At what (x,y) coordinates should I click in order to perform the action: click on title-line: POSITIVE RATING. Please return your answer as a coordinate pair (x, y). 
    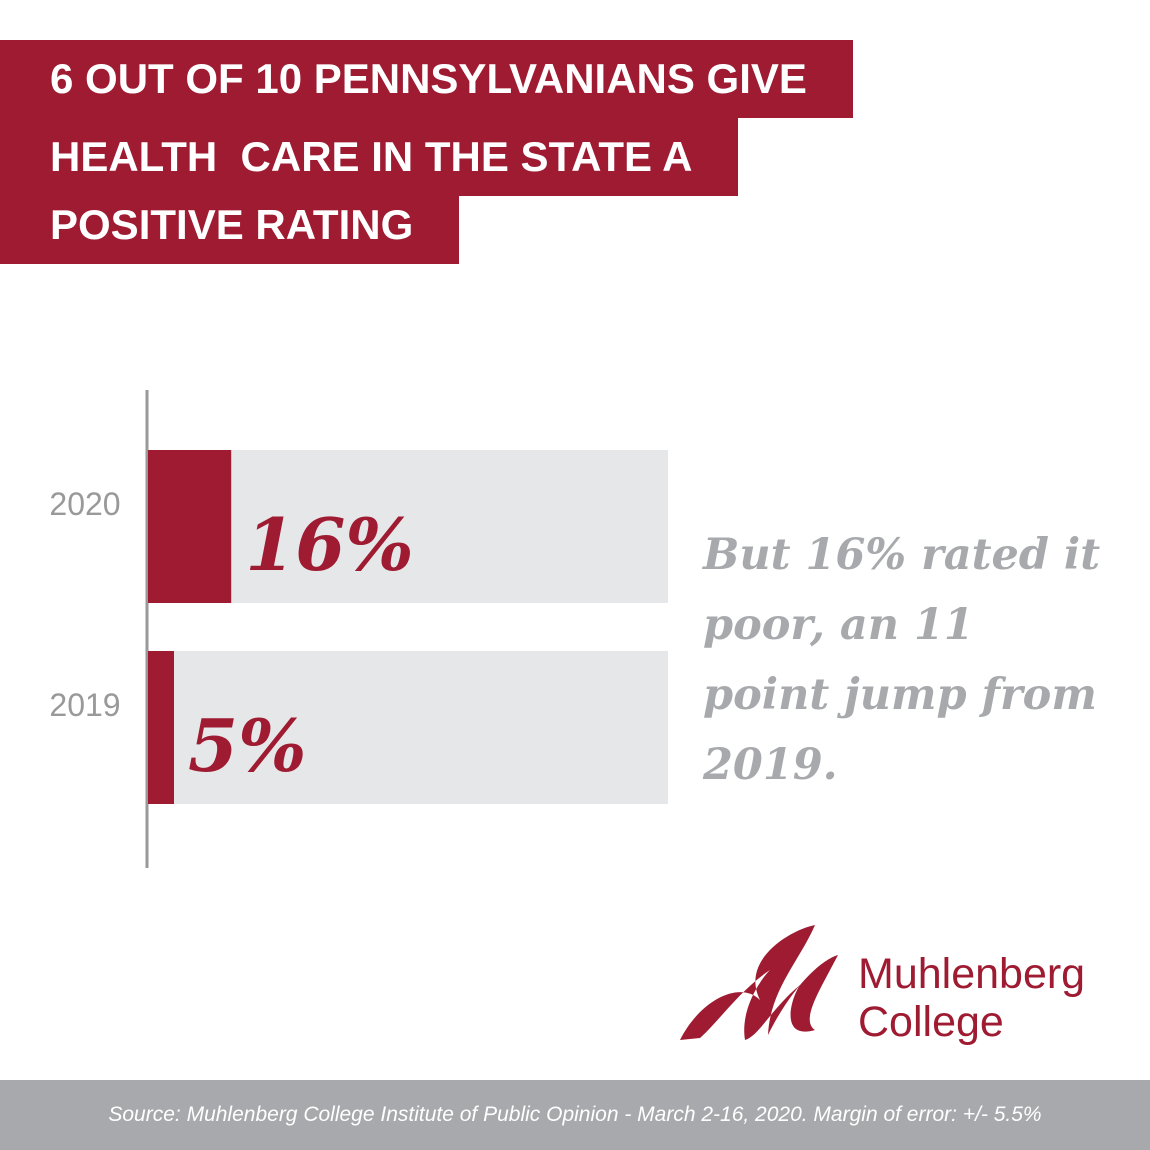
    Looking at the image, I should click on (230, 225).